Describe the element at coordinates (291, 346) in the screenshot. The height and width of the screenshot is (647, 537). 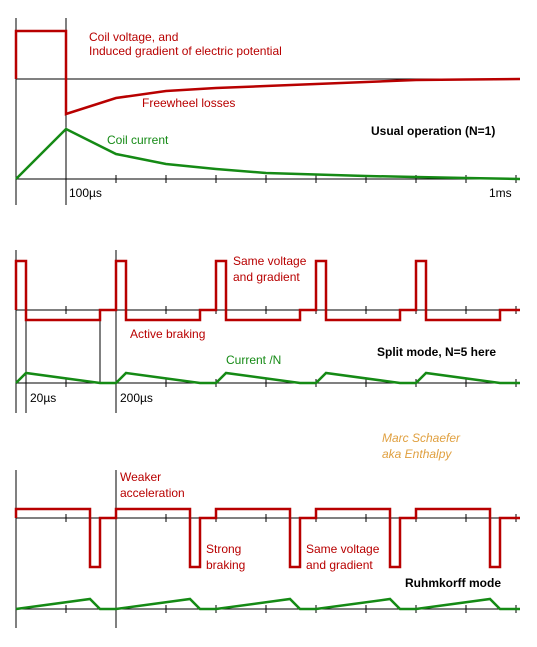
I see `time-ticks` at that location.